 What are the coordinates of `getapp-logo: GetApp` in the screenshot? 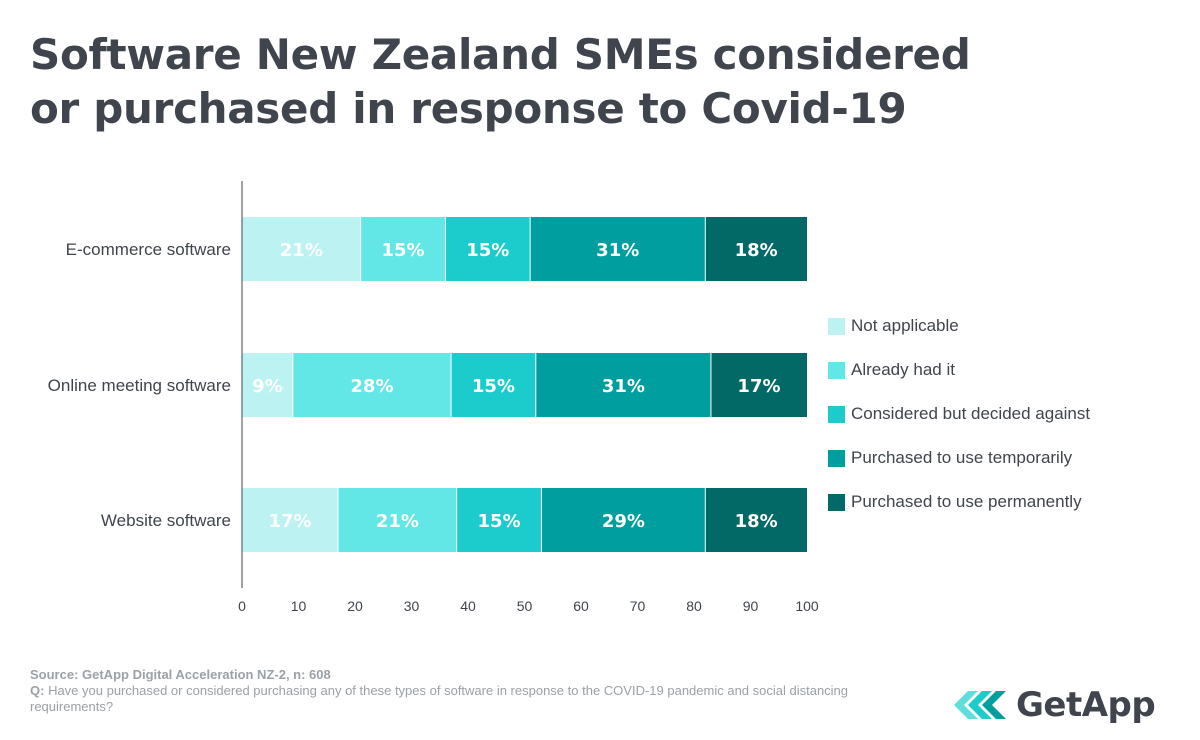 It's located at (1055, 705).